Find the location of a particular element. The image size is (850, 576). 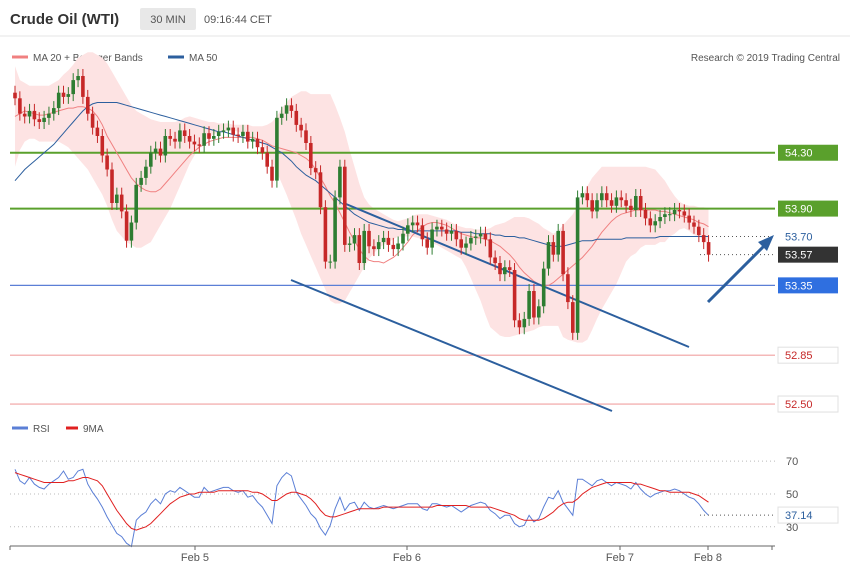

rsi-marker-text: 37.14 is located at coordinates (799, 516).